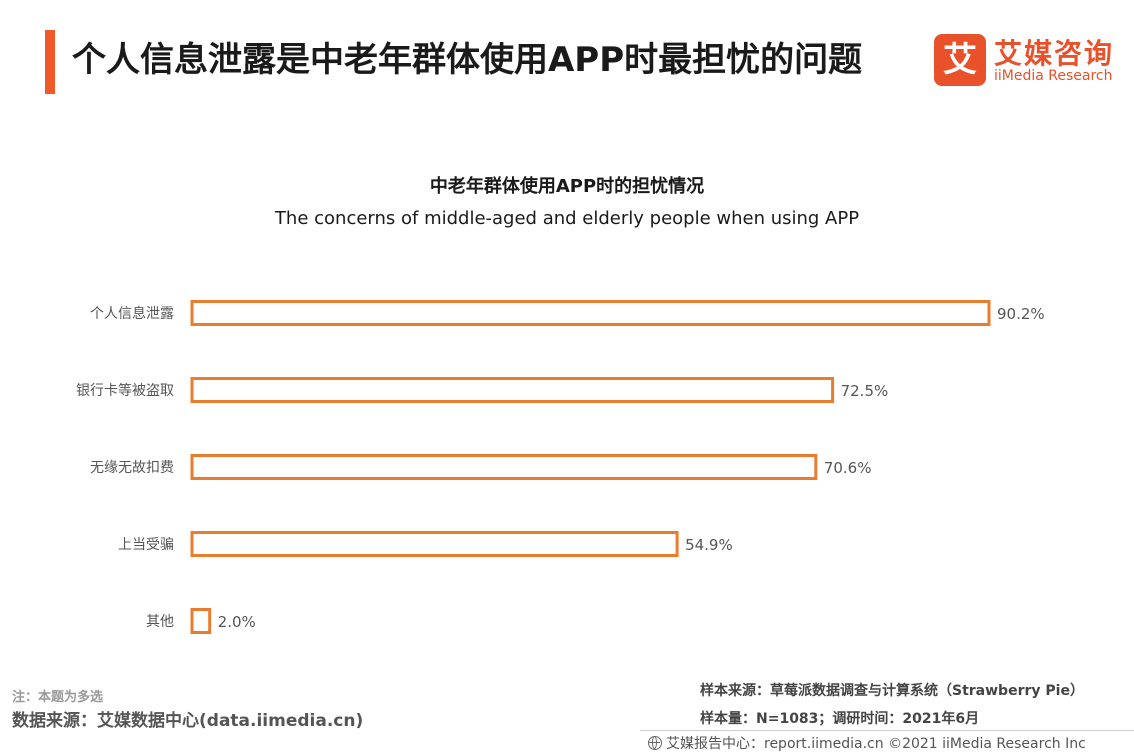 This screenshot has width=1134, height=756. What do you see at coordinates (892, 691) in the screenshot?
I see `sample-source: 样本来源：草莓派数据调查与计算系统（Strawberry Pie）` at bounding box center [892, 691].